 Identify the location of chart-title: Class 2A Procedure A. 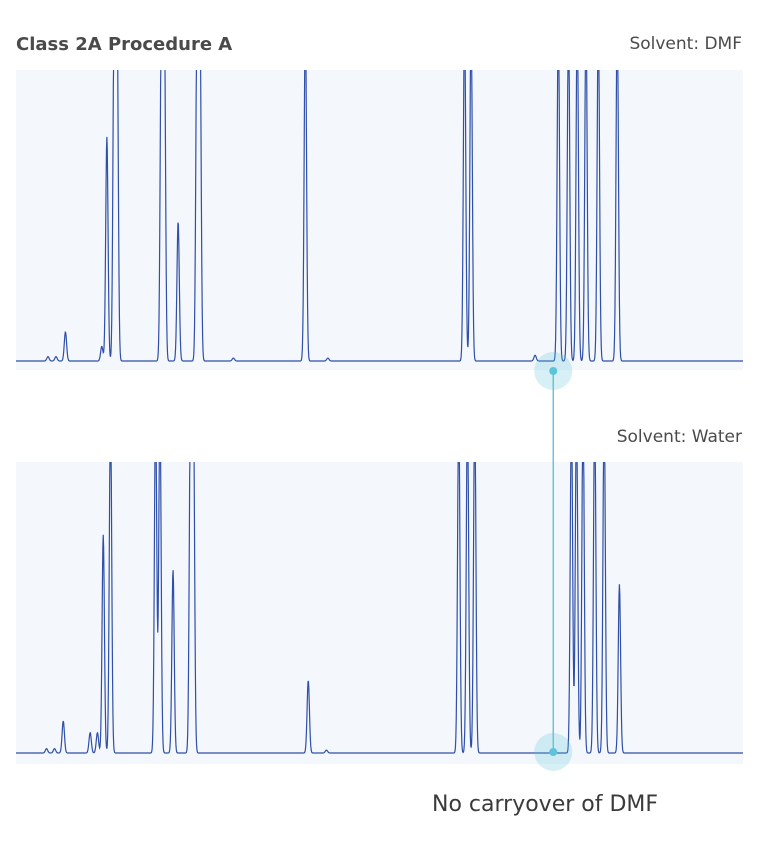
(124, 44).